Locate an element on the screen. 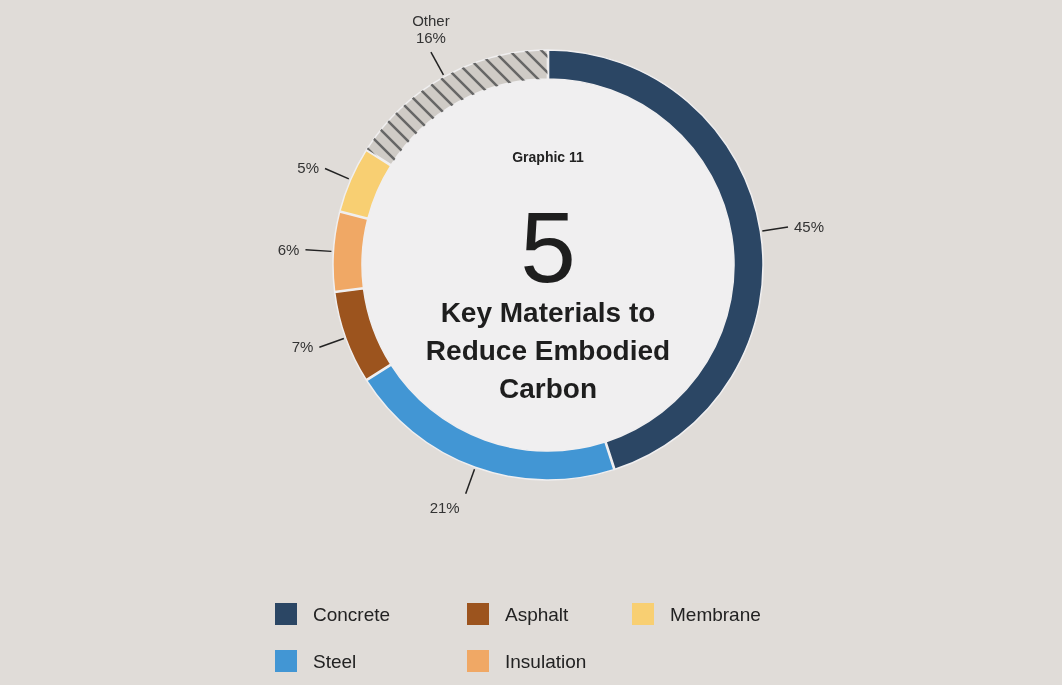  legend-label: Insulation is located at coordinates (546, 661).